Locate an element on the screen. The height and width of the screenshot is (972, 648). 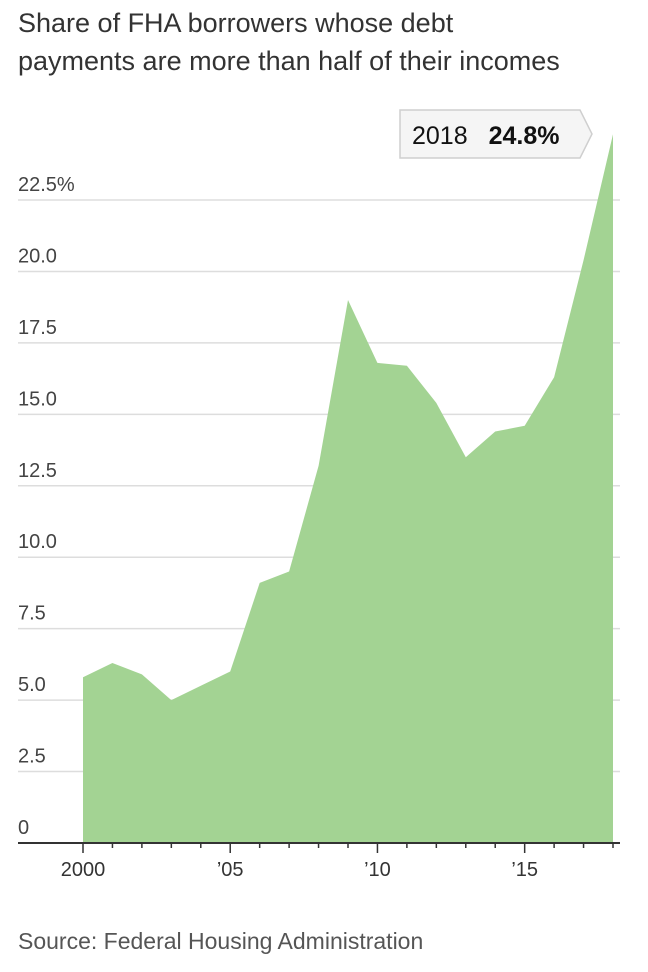
y-tick-label: 22.5% is located at coordinates (46, 185).